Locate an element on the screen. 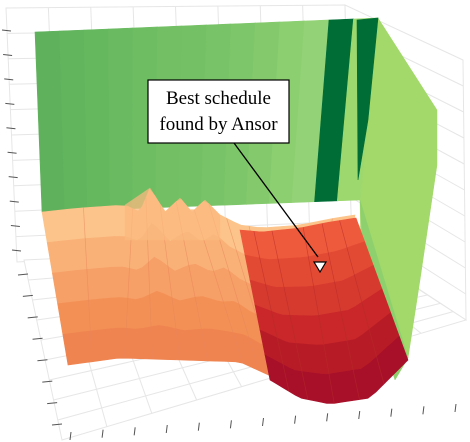 This screenshot has height=442, width=470. valley-strip is located at coordinates (336, 369).